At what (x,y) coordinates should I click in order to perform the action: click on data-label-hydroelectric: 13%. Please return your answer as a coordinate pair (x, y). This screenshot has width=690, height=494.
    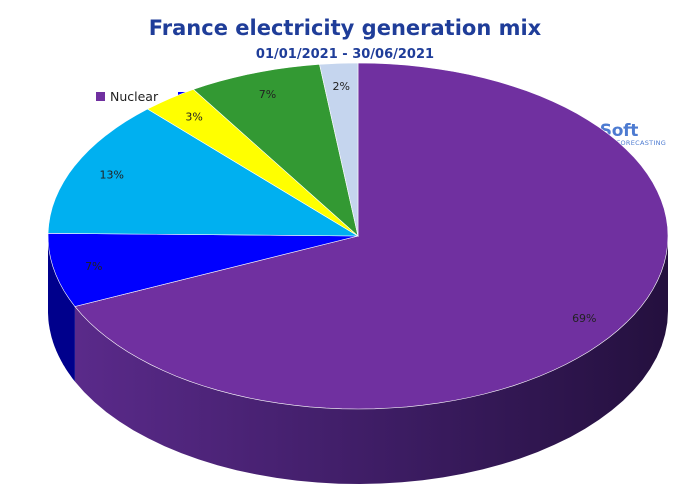
    Looking at the image, I should click on (111, 175).